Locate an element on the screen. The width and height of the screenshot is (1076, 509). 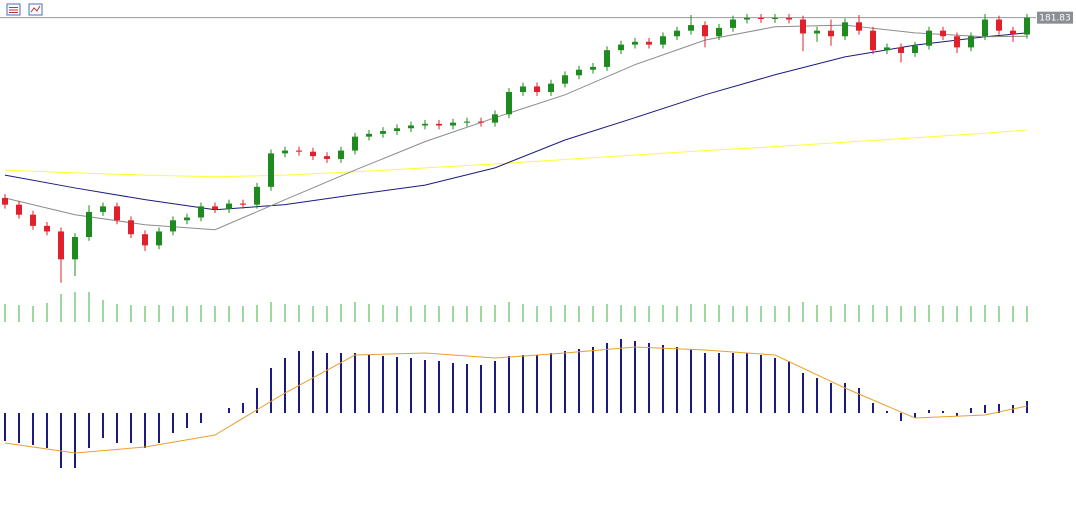
price-label: 181.83 is located at coordinates (1055, 19).